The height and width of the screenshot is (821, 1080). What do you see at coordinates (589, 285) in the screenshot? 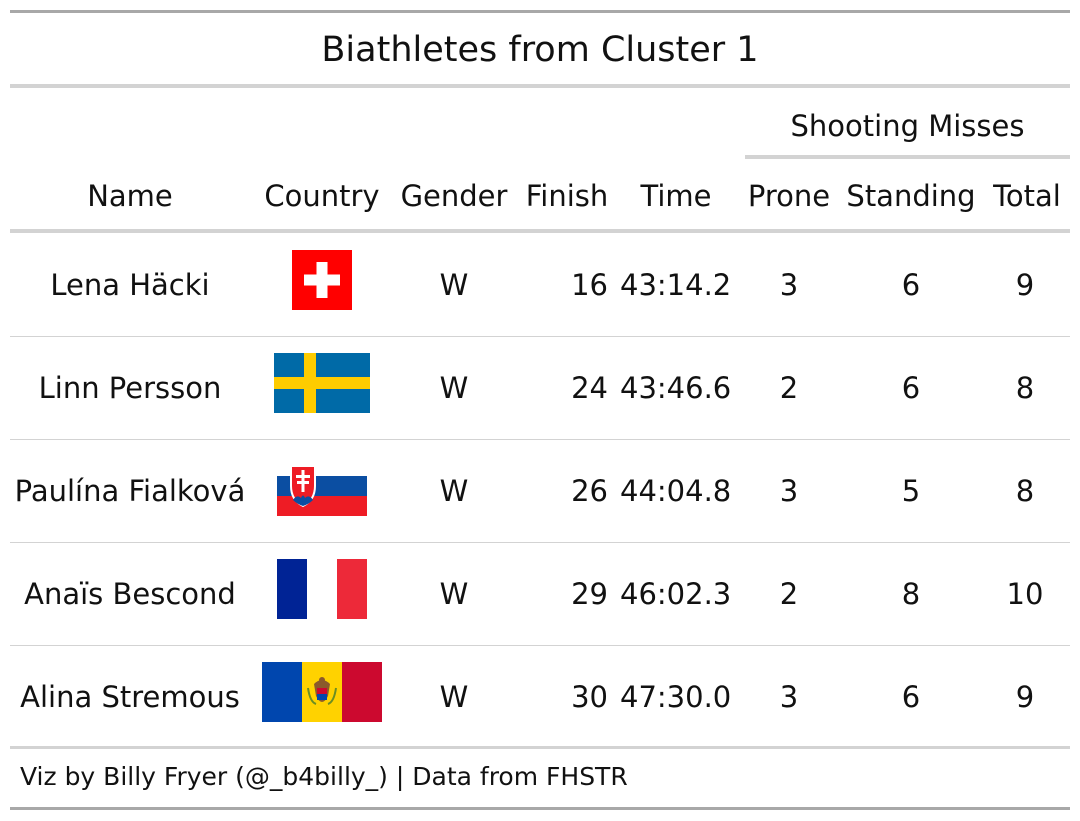
I see `finish-cell: 16` at bounding box center [589, 285].